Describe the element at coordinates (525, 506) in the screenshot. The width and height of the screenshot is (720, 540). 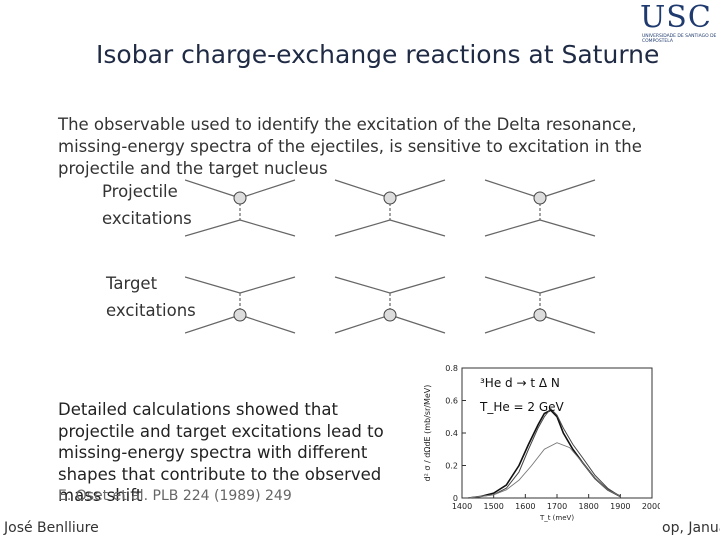
I see `x-tick-label: 1600` at that location.